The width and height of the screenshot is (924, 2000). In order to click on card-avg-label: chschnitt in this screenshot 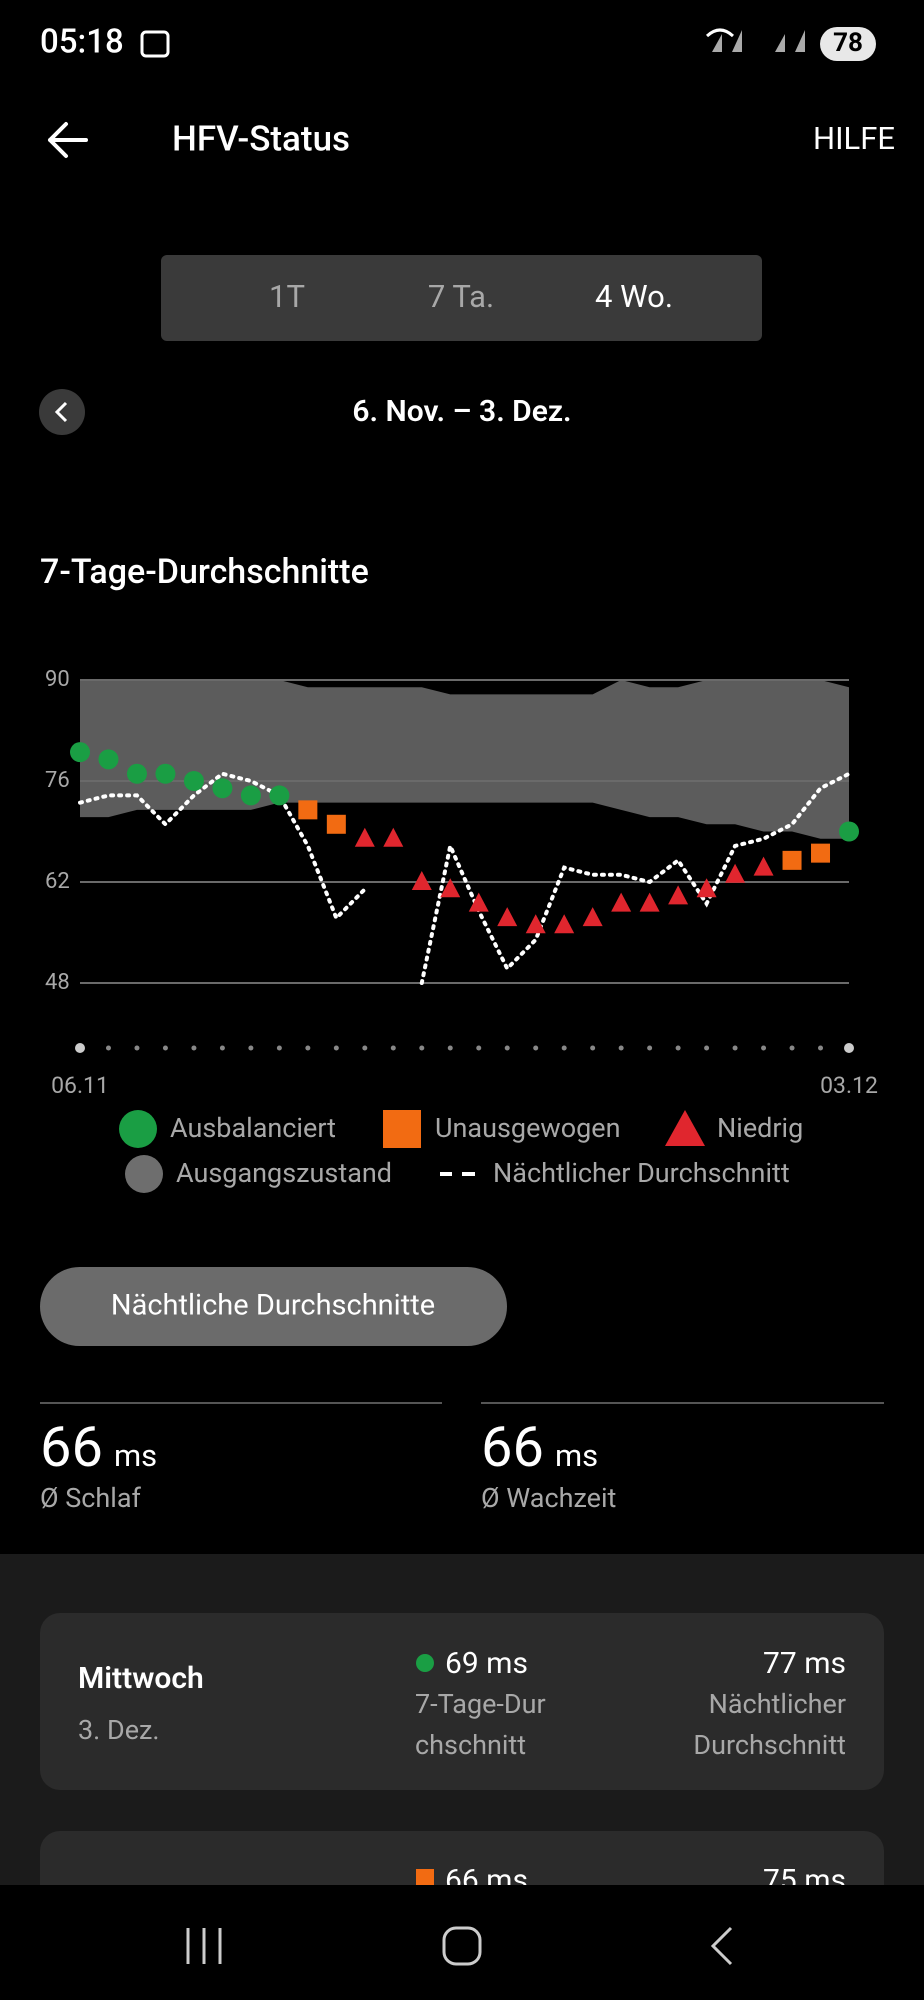, I will do `click(470, 1745)`.